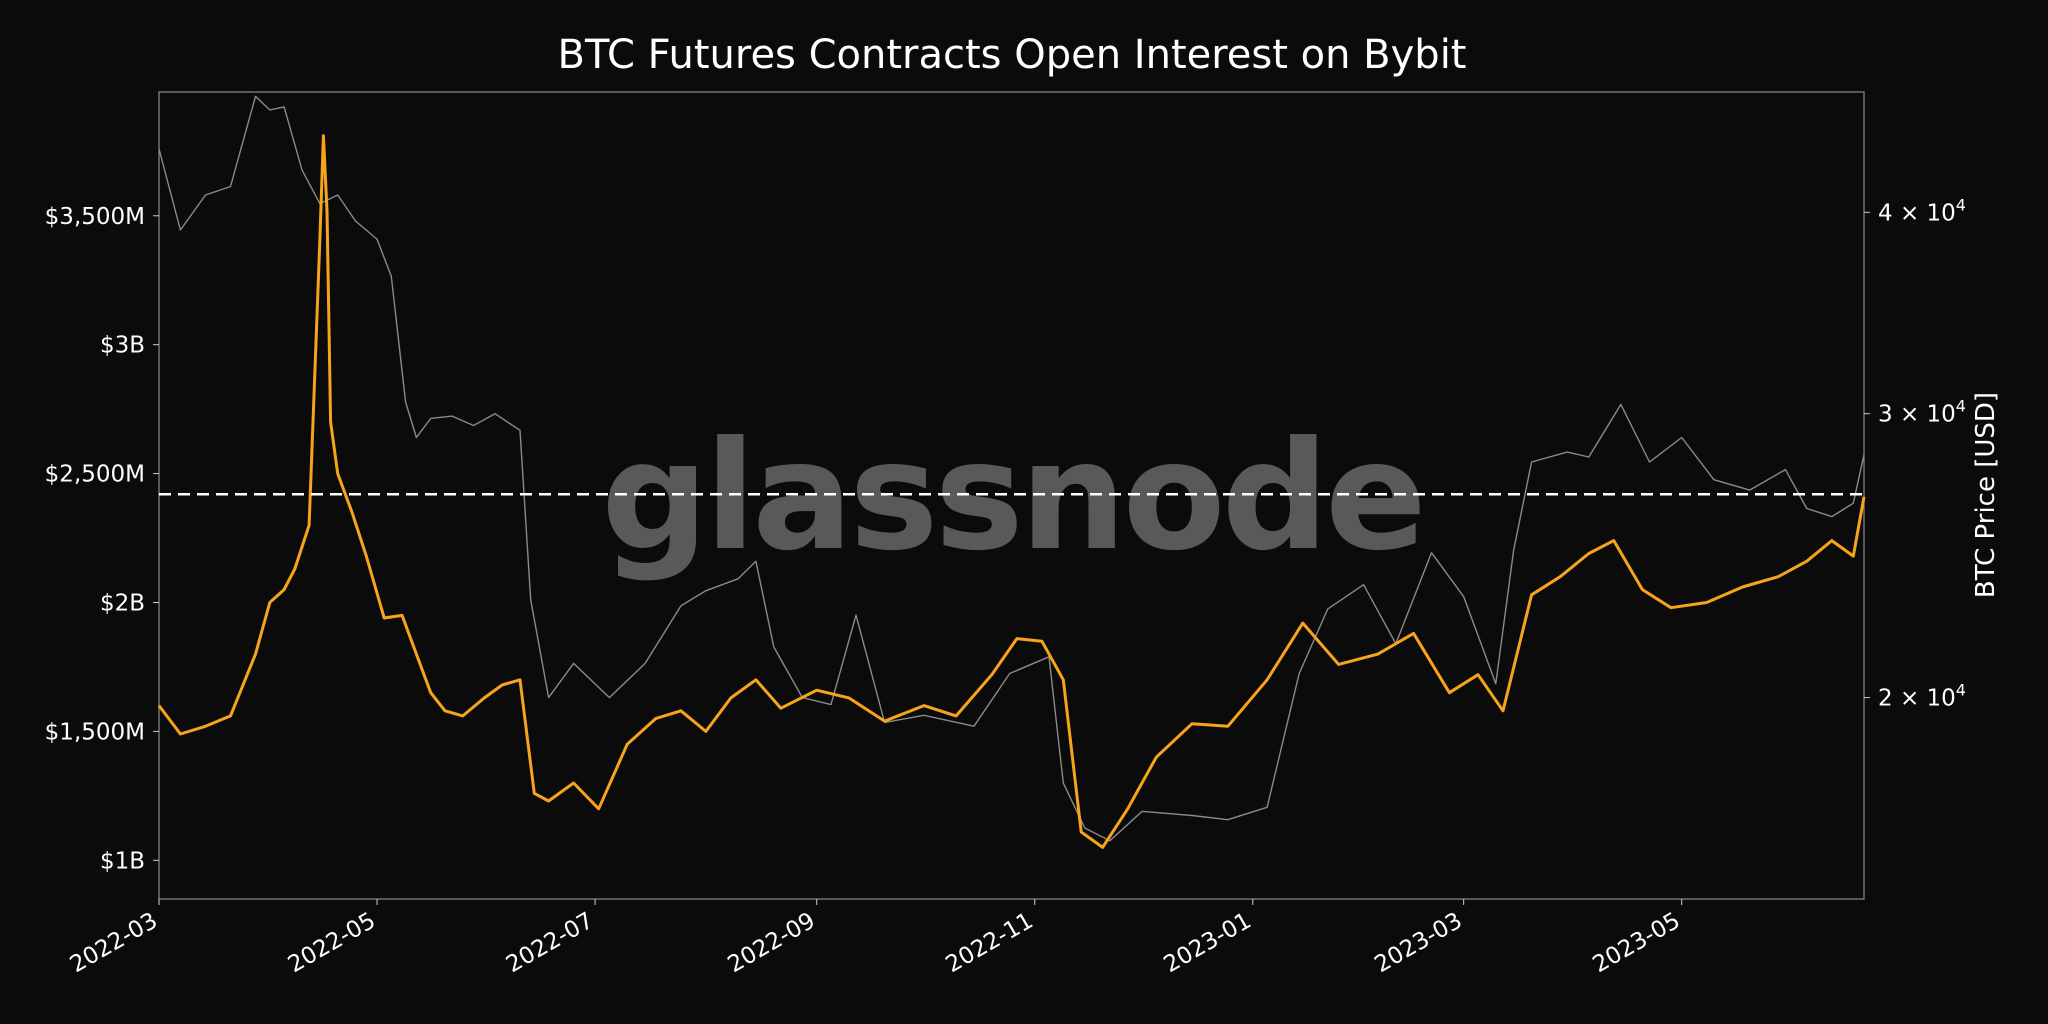 The image size is (2048, 1024). What do you see at coordinates (95, 475) in the screenshot?
I see `left-tick-label: $2,500M` at bounding box center [95, 475].